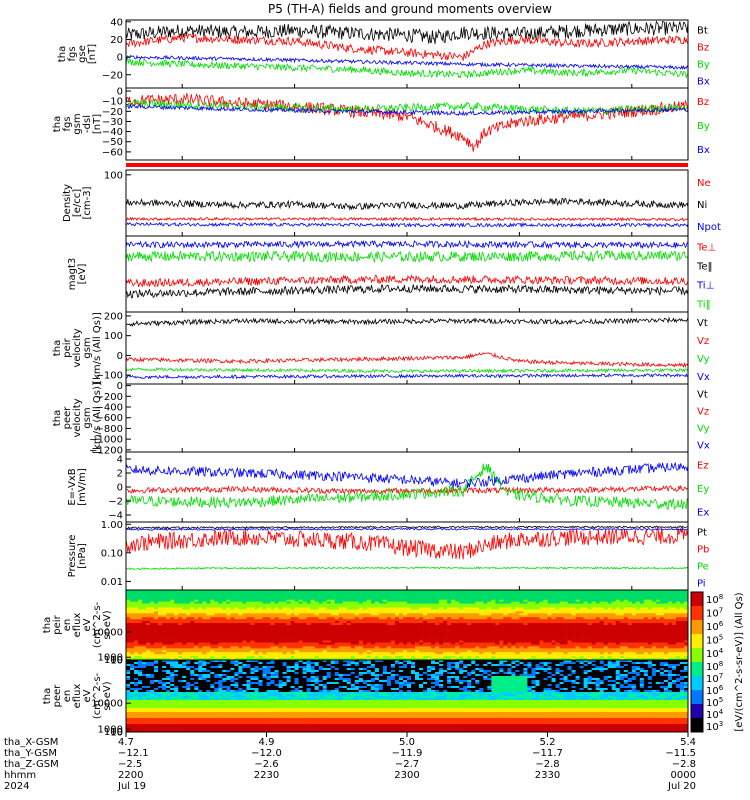  Describe the element at coordinates (112, 525) in the screenshot. I see `ytick-label: 1.00` at that location.